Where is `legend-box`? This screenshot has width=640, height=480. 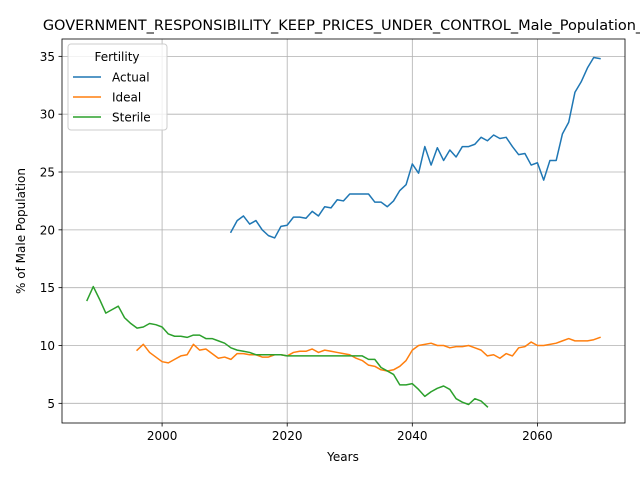
legend-box is located at coordinates (117, 87).